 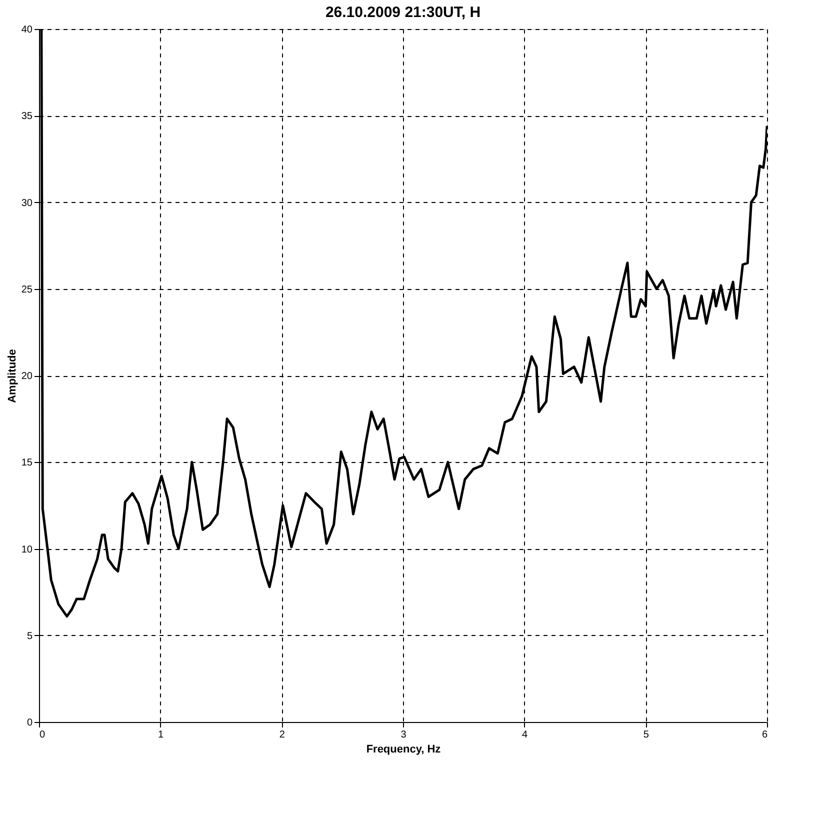 What do you see at coordinates (282, 735) in the screenshot?
I see `x-tick-label: 2` at bounding box center [282, 735].